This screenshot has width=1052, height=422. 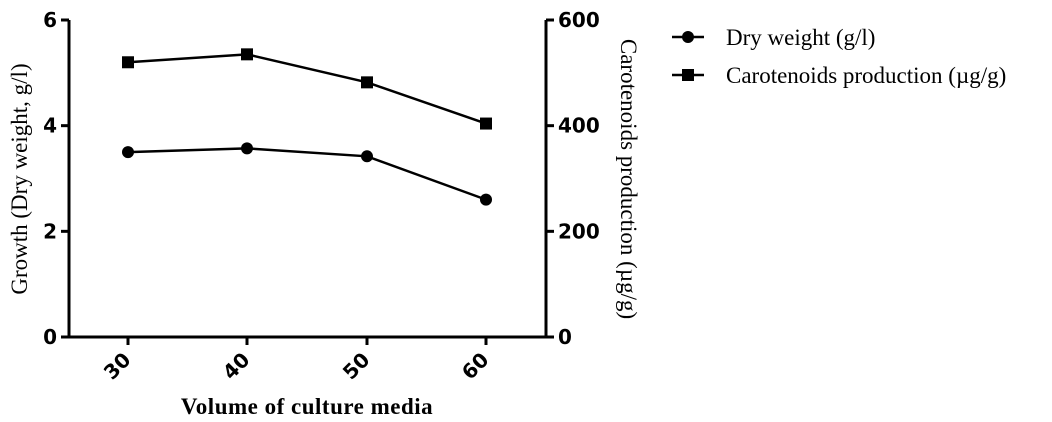 I want to click on legend-item-1: Carotenoids production (µg/g), so click(x=839, y=75).